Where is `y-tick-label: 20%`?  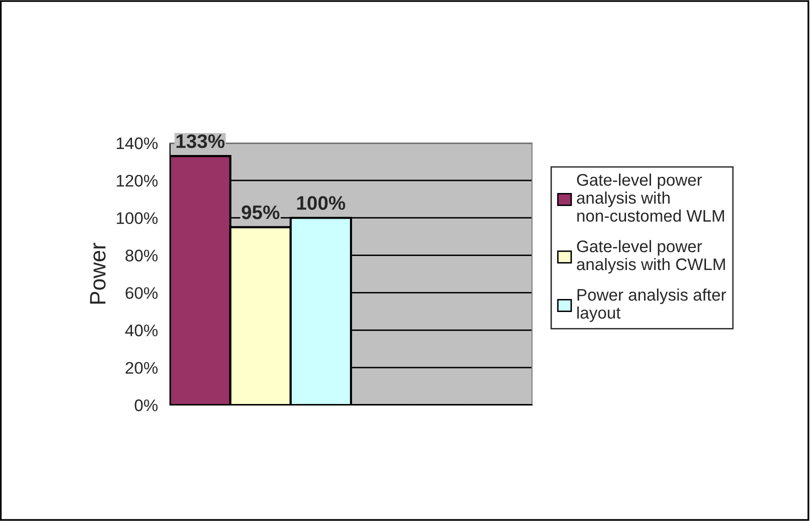
y-tick-label: 20% is located at coordinates (142, 368).